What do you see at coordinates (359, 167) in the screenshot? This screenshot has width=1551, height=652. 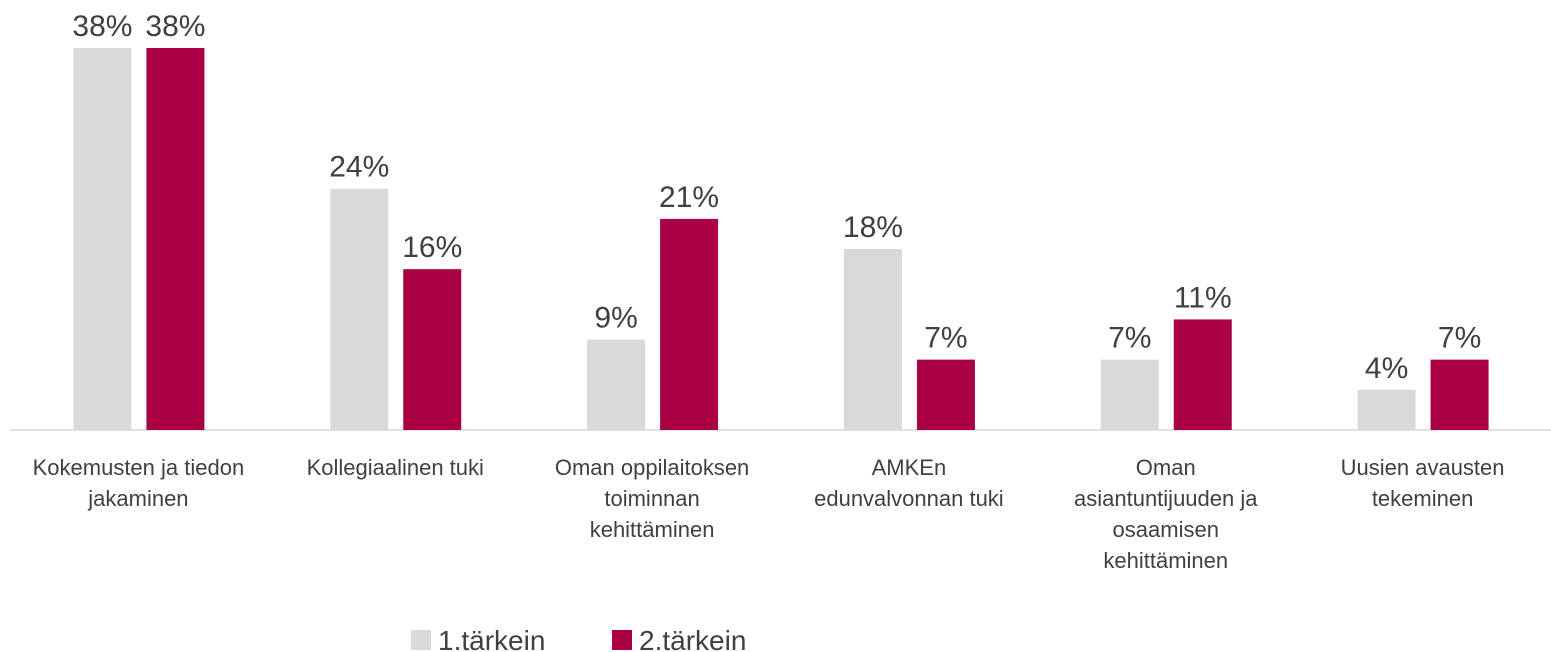 I see `data-label: 24%` at bounding box center [359, 167].